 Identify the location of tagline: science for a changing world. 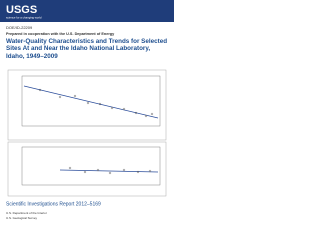
(24, 18).